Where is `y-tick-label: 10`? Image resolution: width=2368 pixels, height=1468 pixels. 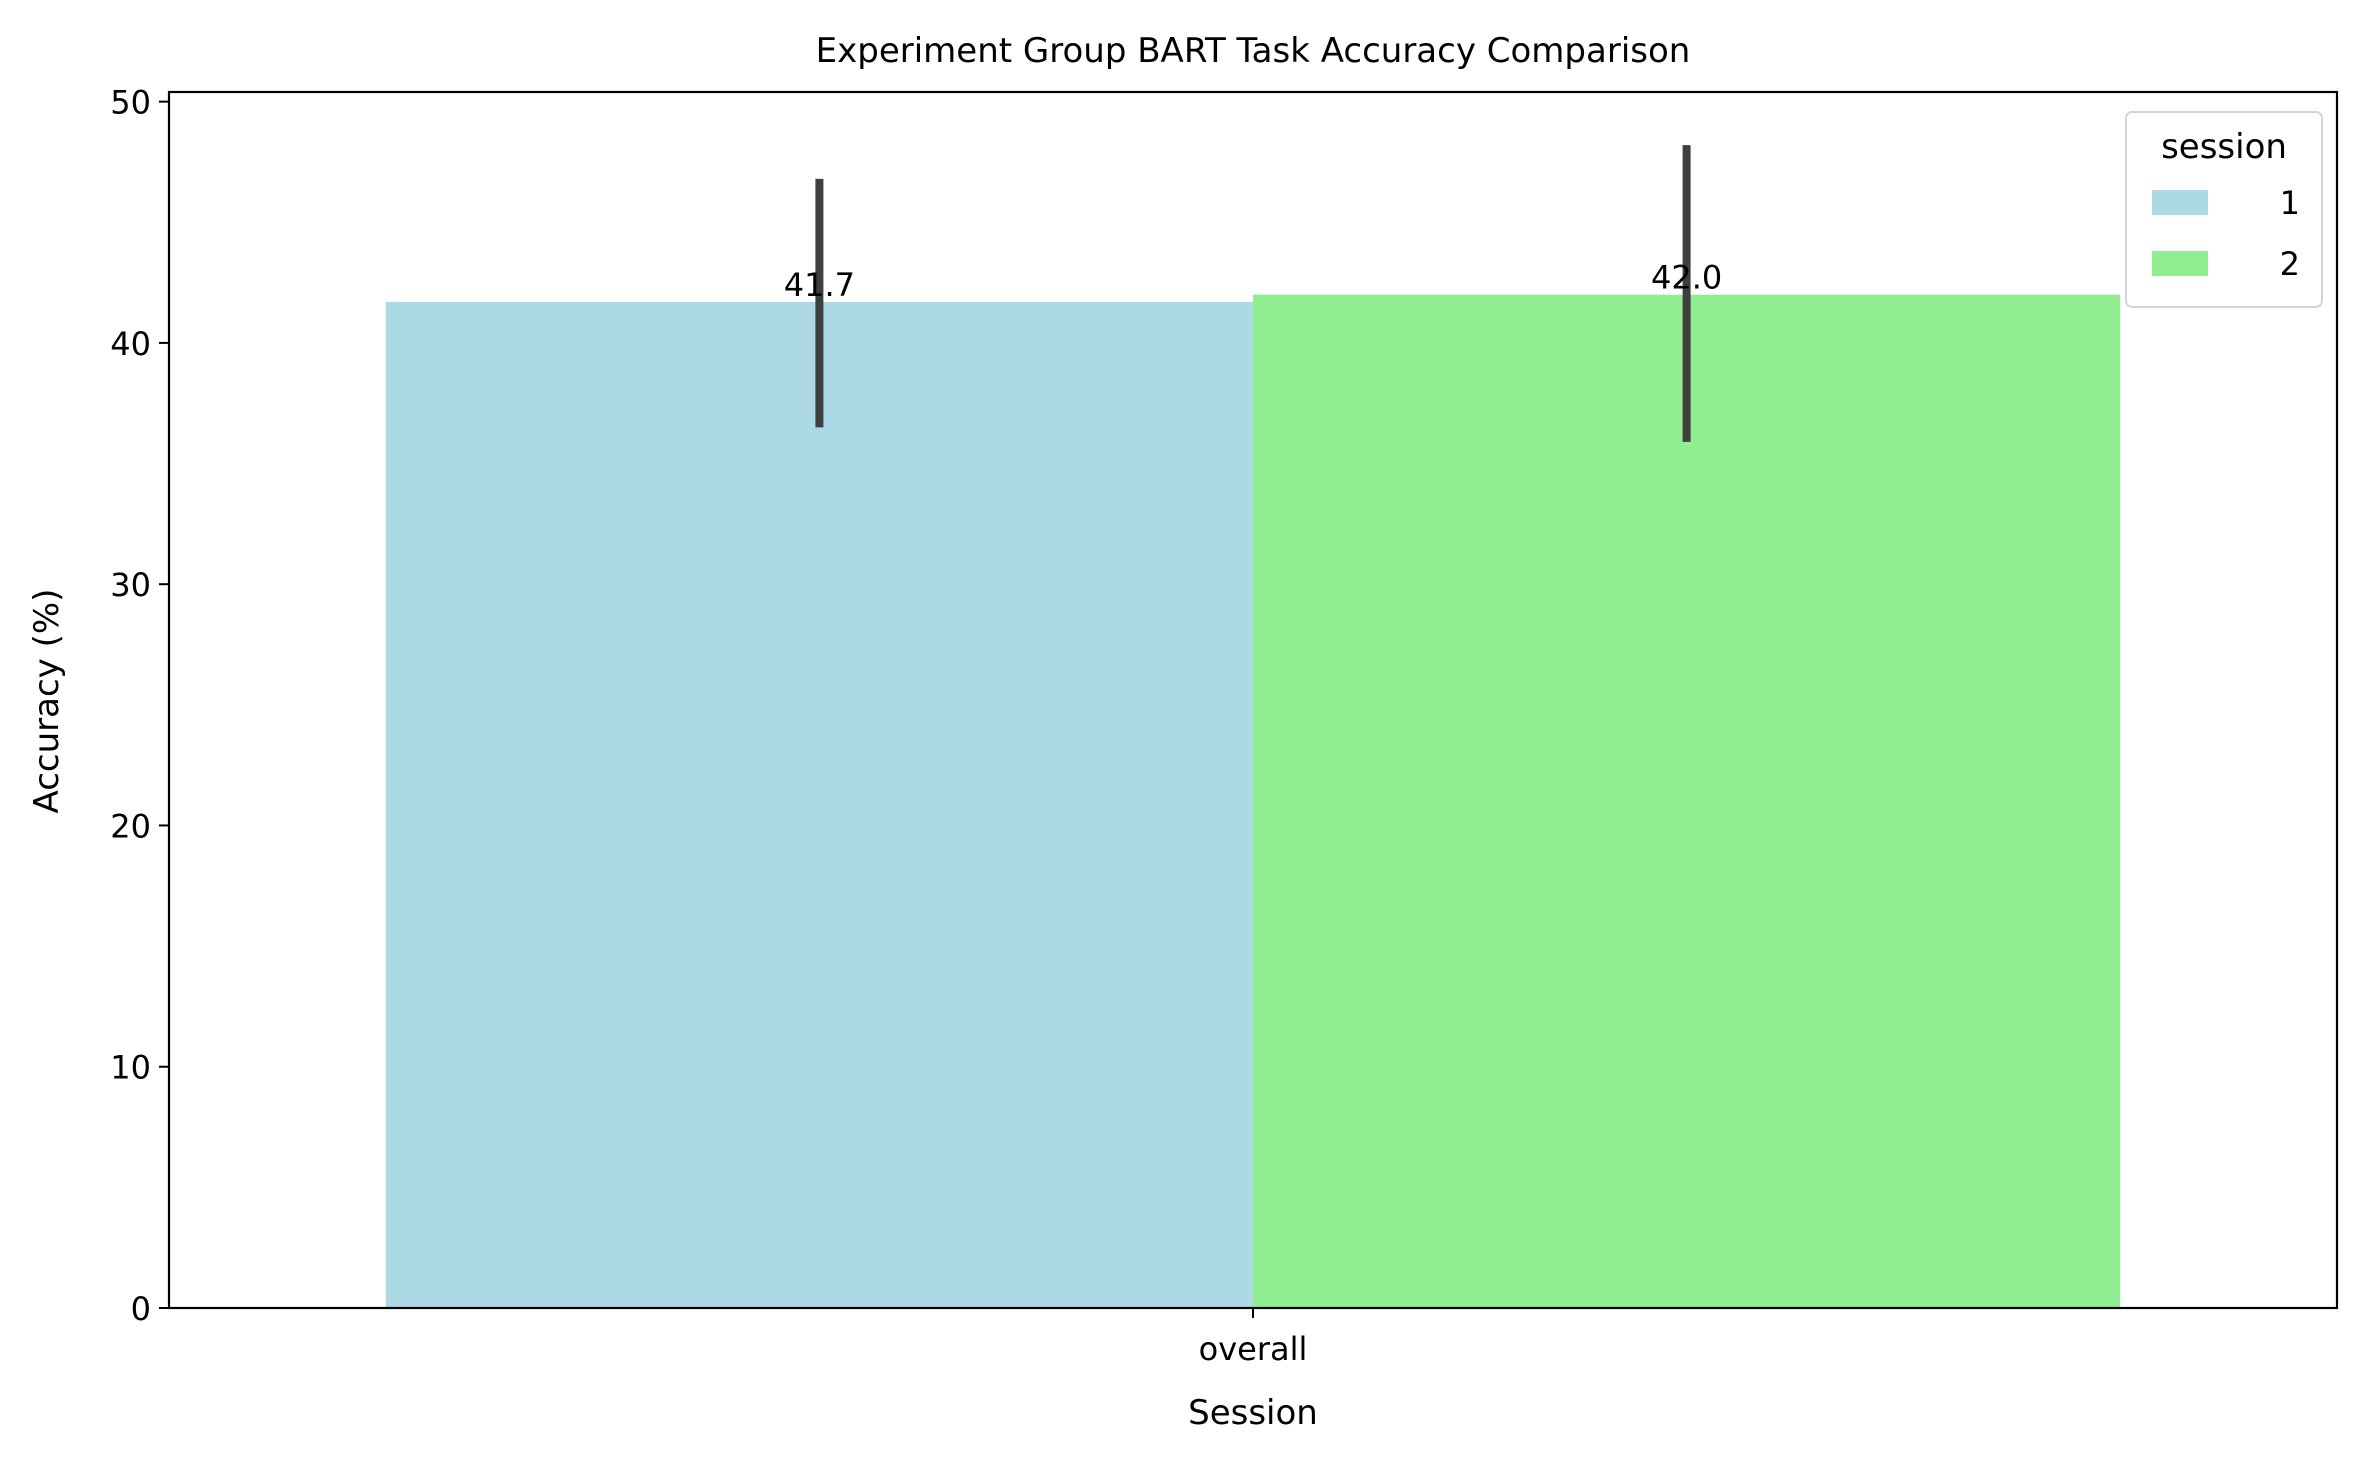
y-tick-label: 10 is located at coordinates (130, 1068).